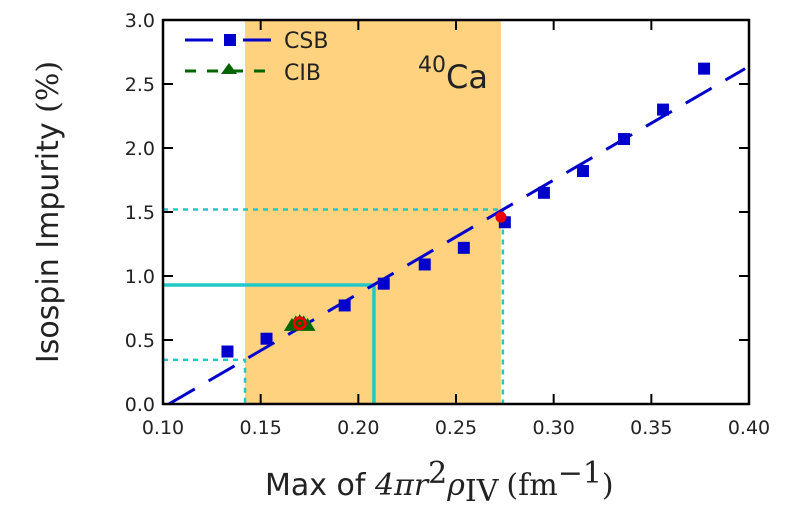 The width and height of the screenshot is (789, 510). What do you see at coordinates (140, 85) in the screenshot?
I see `y-tick-label: 2.5` at bounding box center [140, 85].